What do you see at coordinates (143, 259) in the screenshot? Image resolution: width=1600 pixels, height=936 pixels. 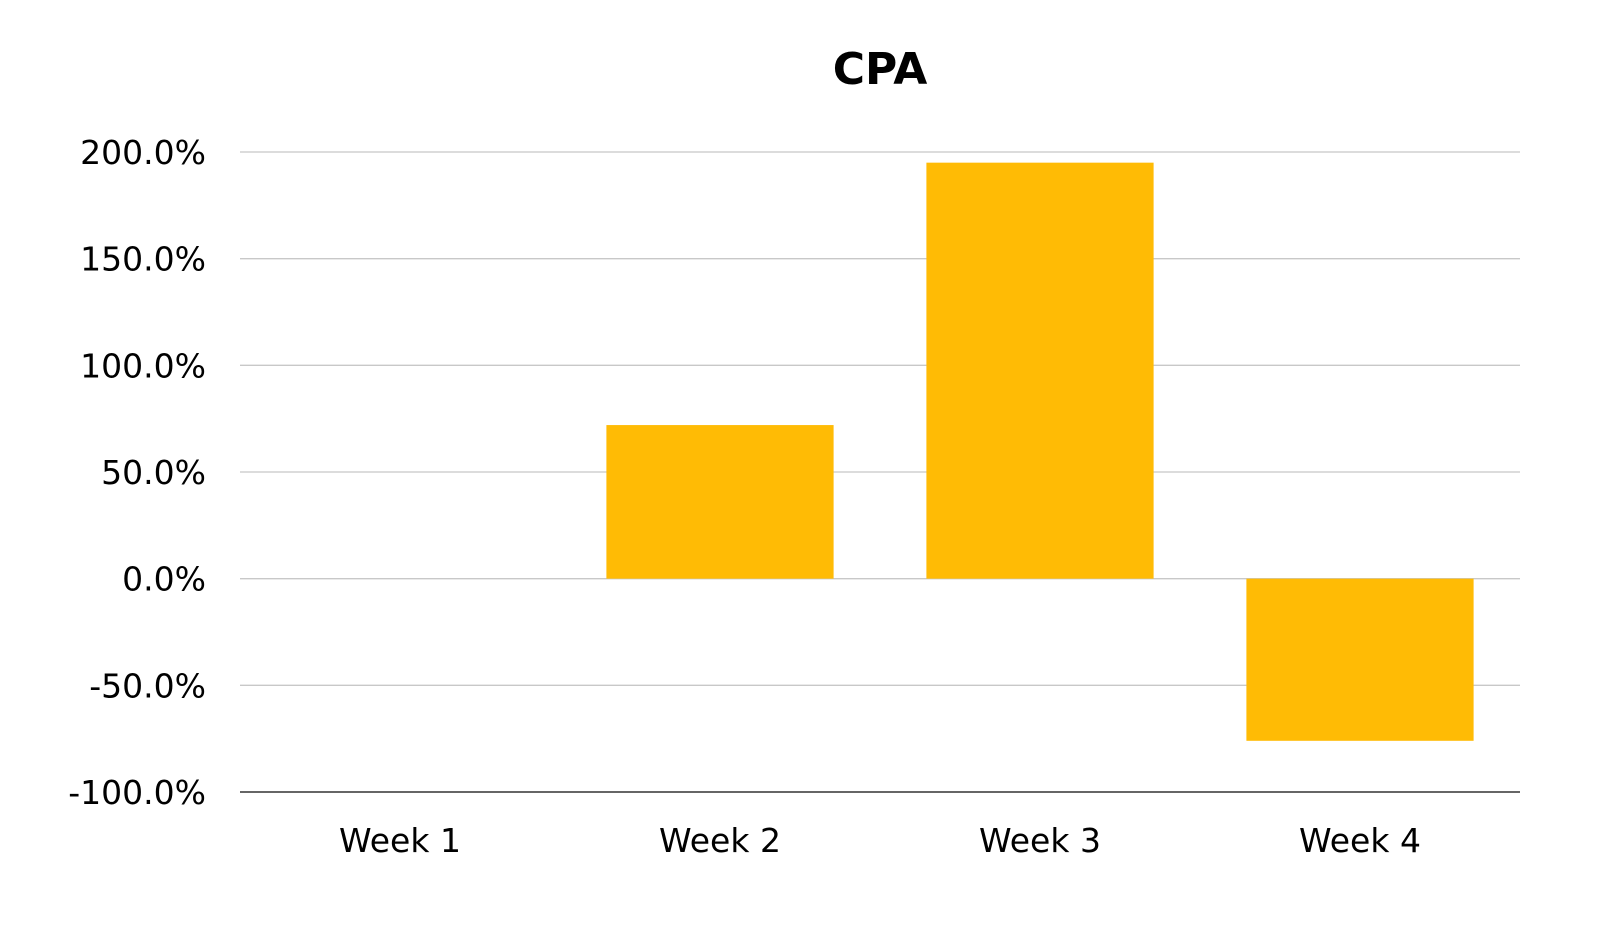 I see `y-tick-label: 150.0%` at bounding box center [143, 259].